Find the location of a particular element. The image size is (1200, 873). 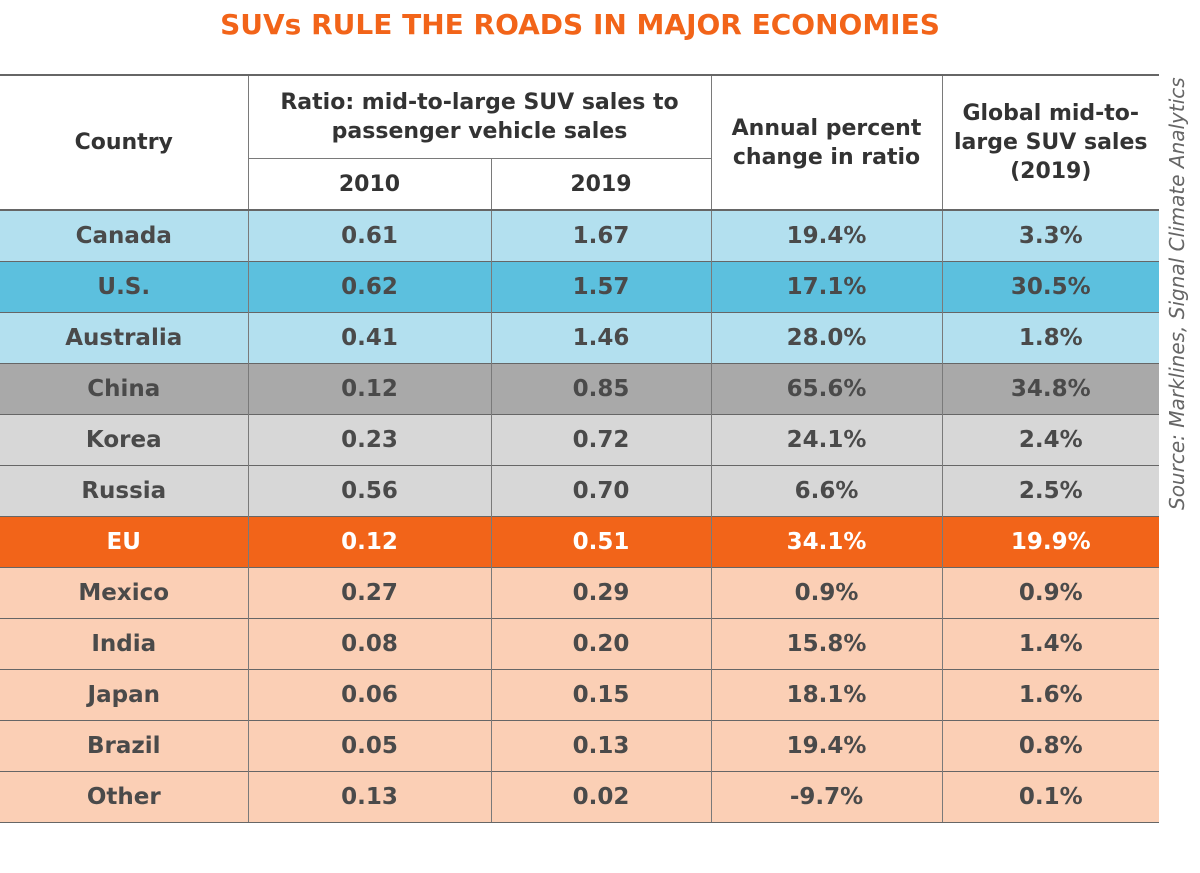

table-row: Russia 0.56 0.70 6.6% 2.5% is located at coordinates (579, 491).